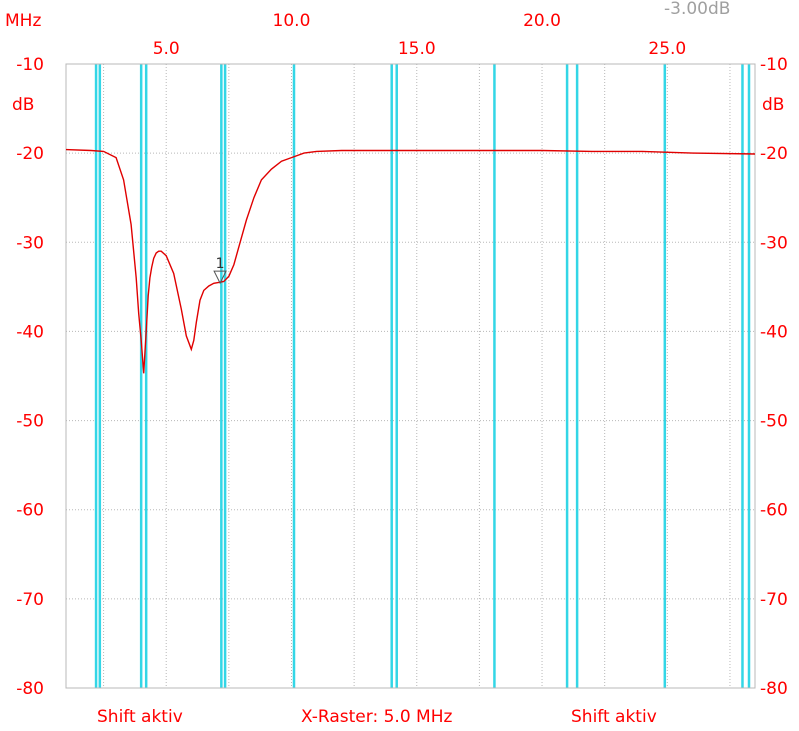 This screenshot has height=731, width=799. What do you see at coordinates (774, 65) in the screenshot?
I see `y-tick-label-right: -10` at bounding box center [774, 65].